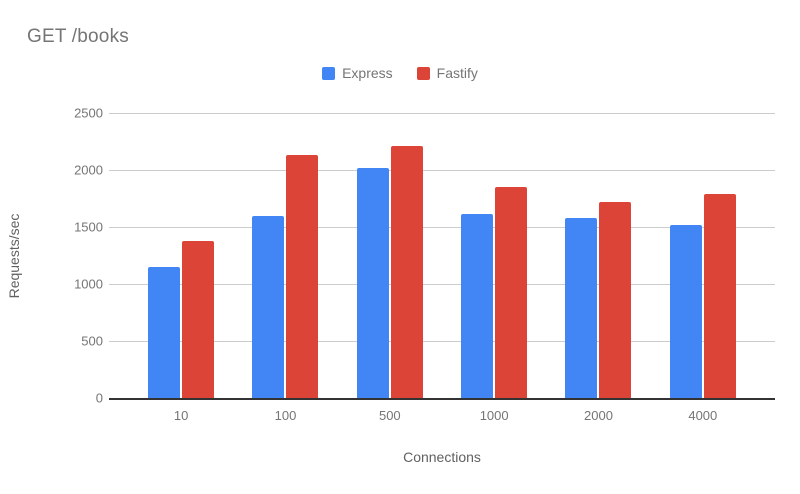 This screenshot has width=800, height=494. Describe the element at coordinates (423, 73) in the screenshot. I see `legend-swatch-fastify-icon` at that location.